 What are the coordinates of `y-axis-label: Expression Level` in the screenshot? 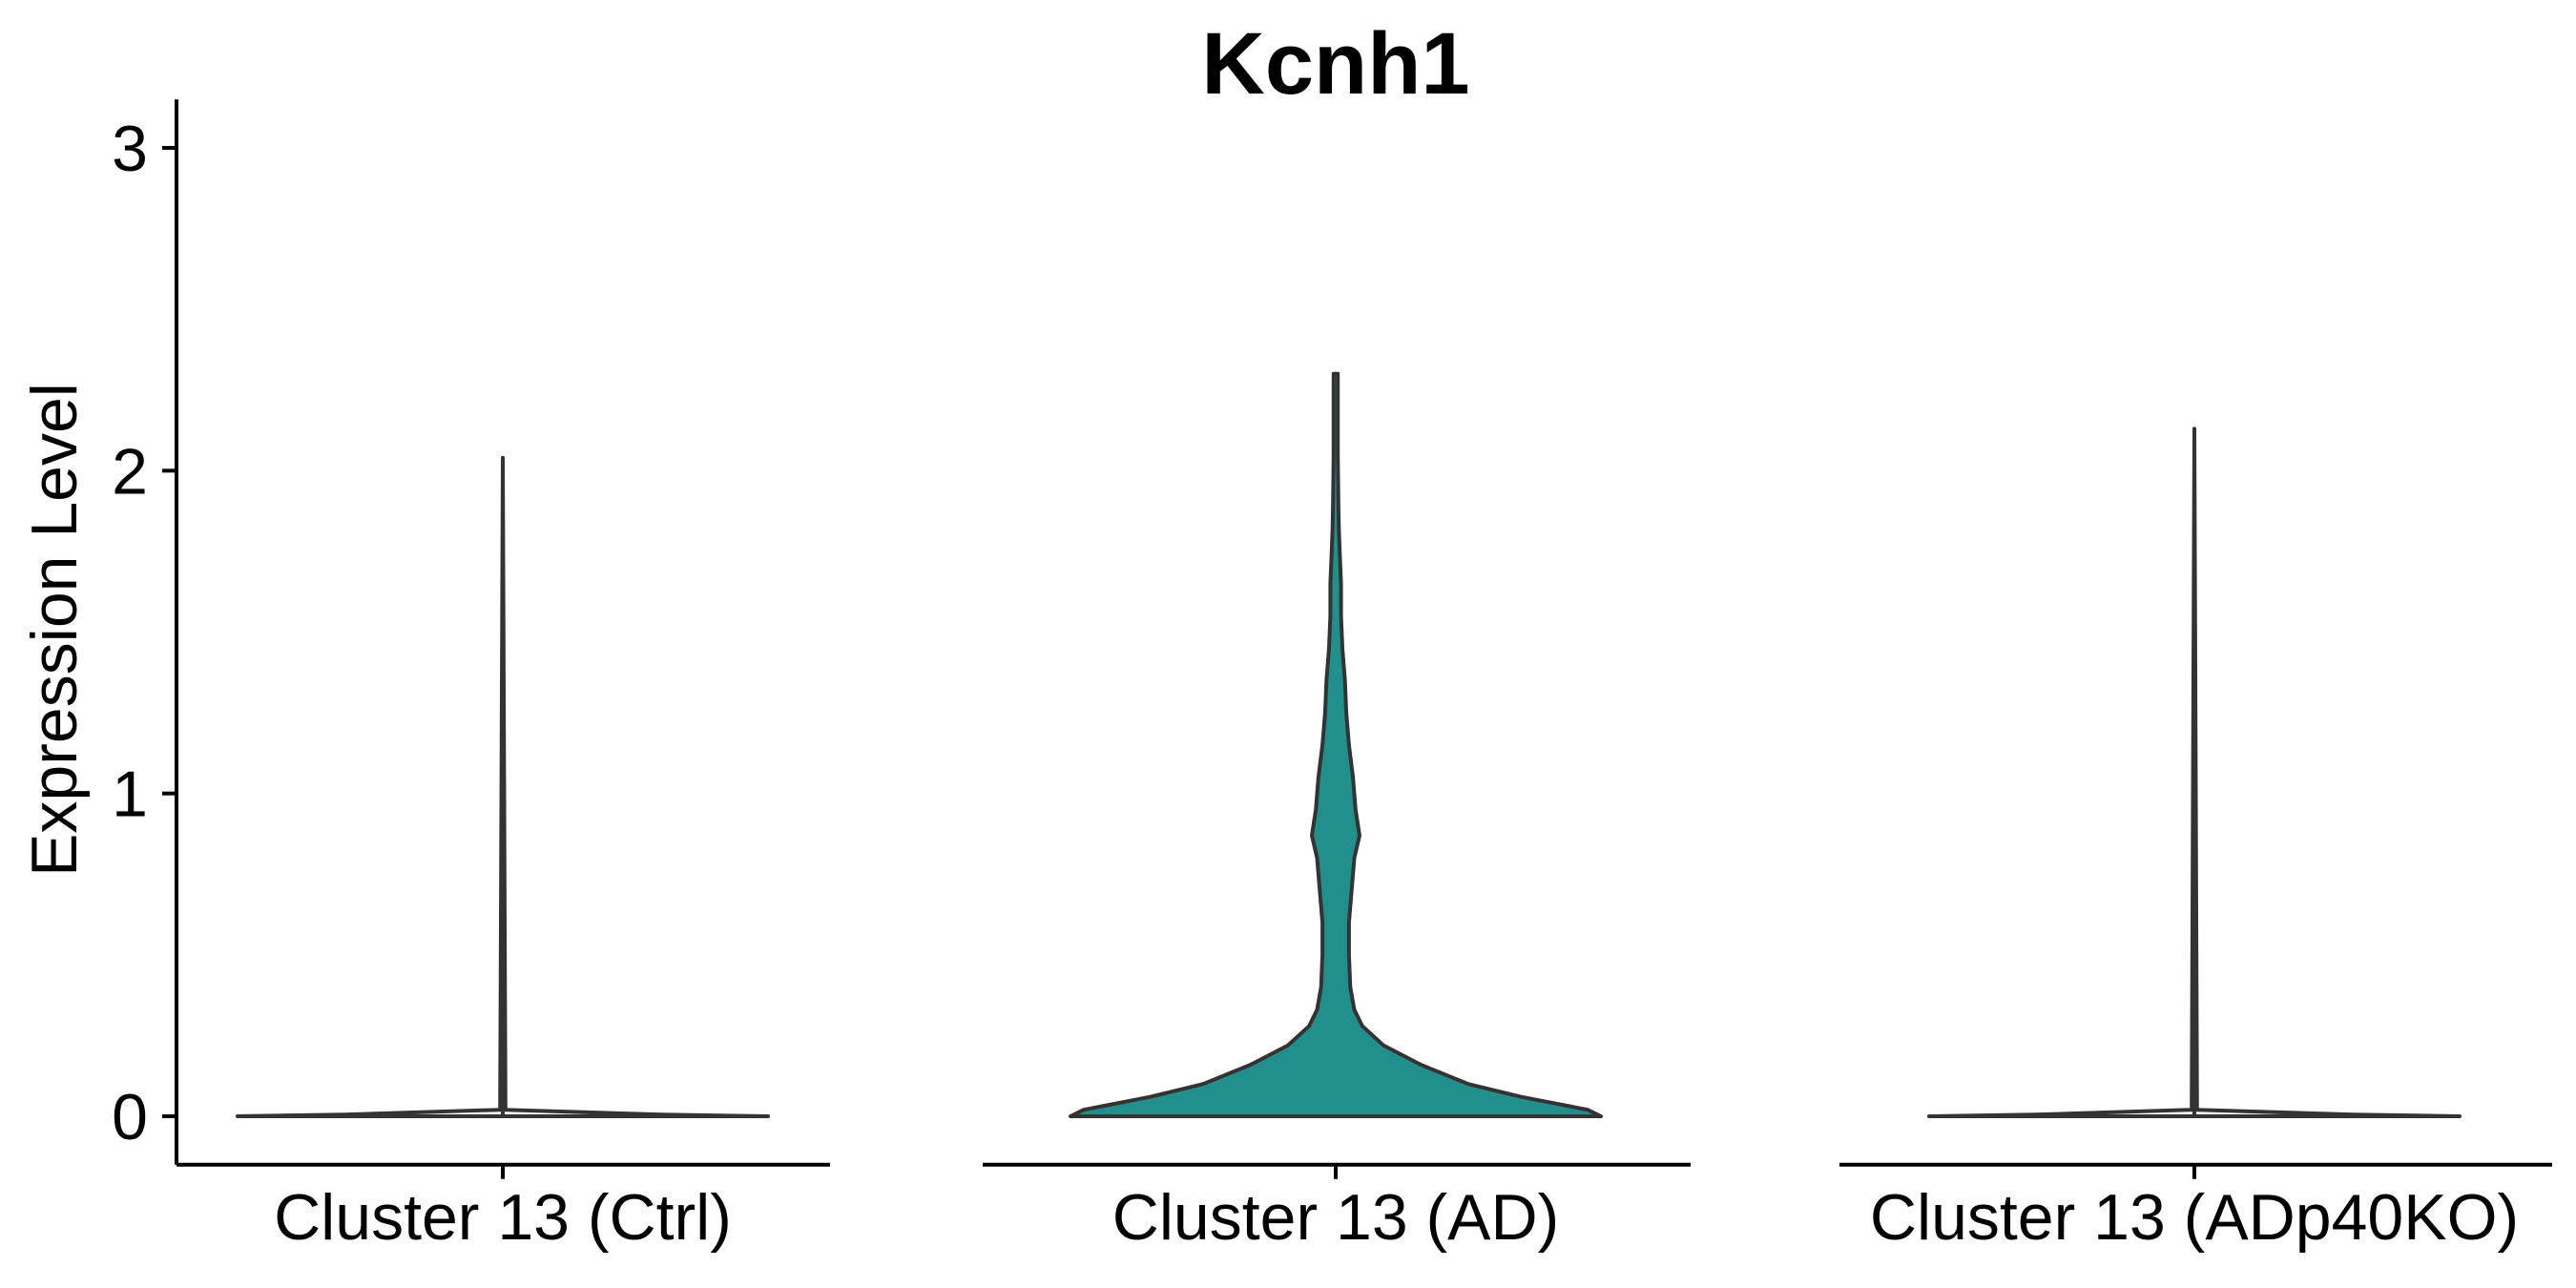 It's located at (54, 630).